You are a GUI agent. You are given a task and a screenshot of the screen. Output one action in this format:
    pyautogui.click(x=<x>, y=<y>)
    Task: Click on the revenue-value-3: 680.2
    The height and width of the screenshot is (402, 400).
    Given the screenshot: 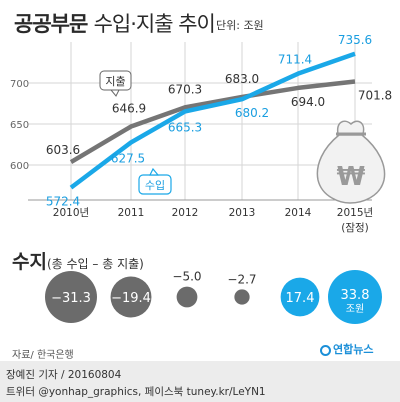 What is the action you would take?
    pyautogui.click(x=252, y=113)
    